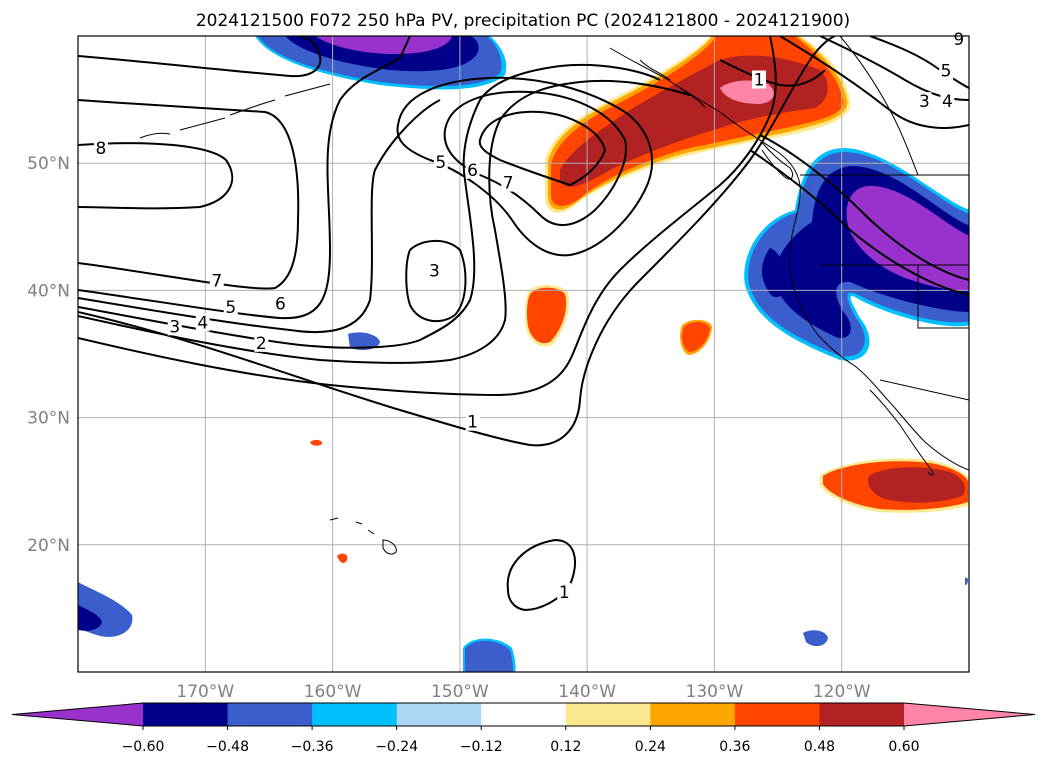 The width and height of the screenshot is (1047, 765). What do you see at coordinates (842, 692) in the screenshot?
I see `x-tick-label: 120°W` at bounding box center [842, 692].